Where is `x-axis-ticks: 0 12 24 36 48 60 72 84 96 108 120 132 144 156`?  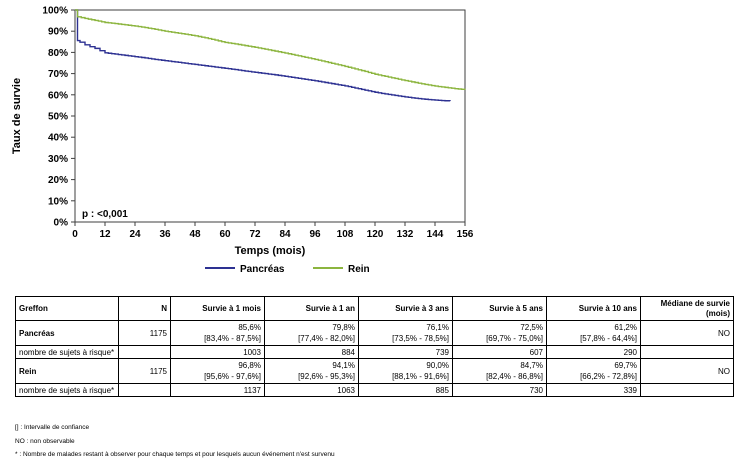
x-axis-ticks: 0 12 24 36 48 60 72 84 96 108 120 132 144 156 is located at coordinates (273, 231).